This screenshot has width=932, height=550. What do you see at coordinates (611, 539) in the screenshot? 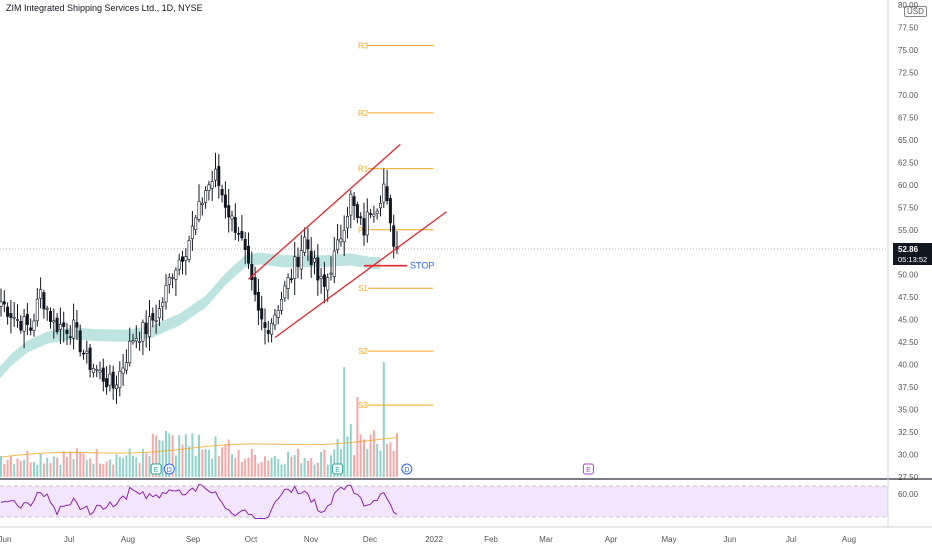
I see `time-tick-label: Apr` at bounding box center [611, 539].